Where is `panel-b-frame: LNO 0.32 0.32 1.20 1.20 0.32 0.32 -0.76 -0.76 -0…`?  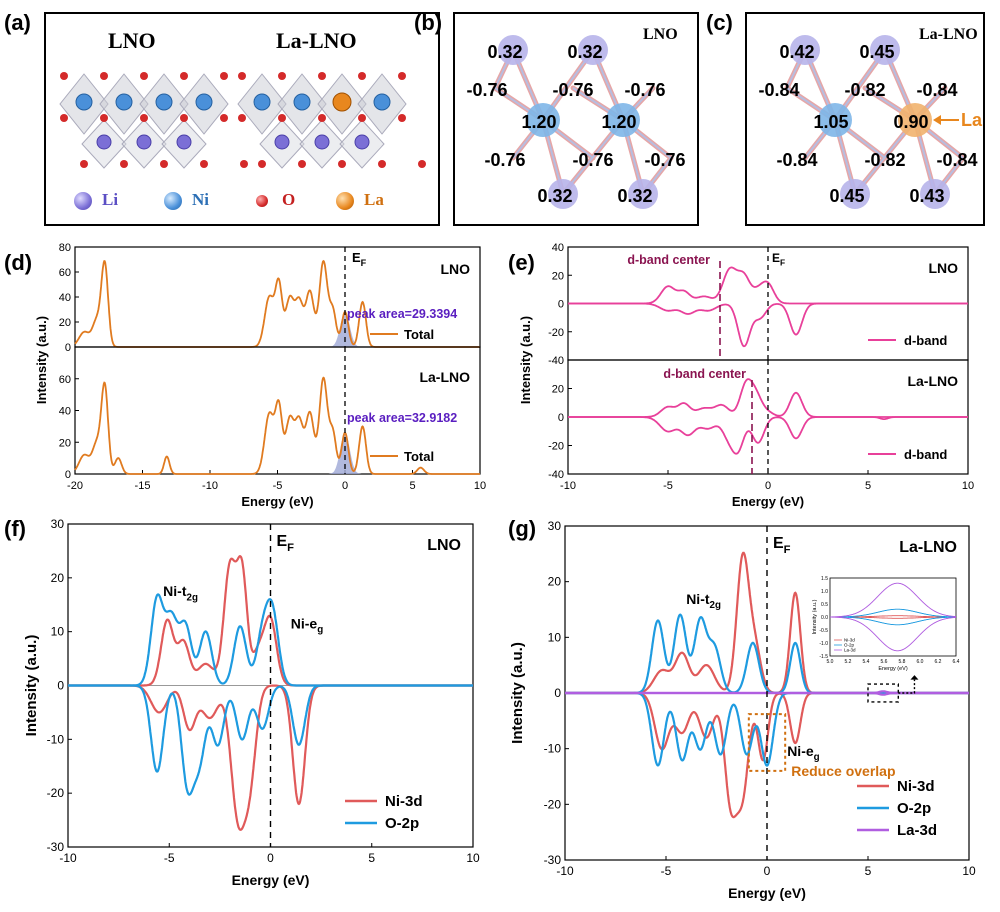
panel-b-frame: LNO 0.32 0.32 1.20 1.20 0.32 0.32 -0.76 -0.76 -0… is located at coordinates (576, 119).